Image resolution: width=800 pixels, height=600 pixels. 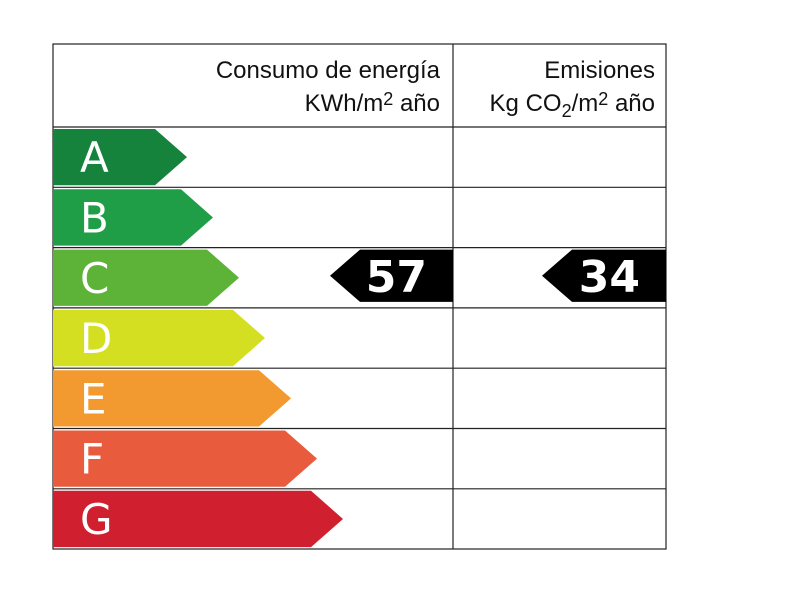 What do you see at coordinates (526, 103) in the screenshot?
I see `unit-part: Kg CO` at bounding box center [526, 103].